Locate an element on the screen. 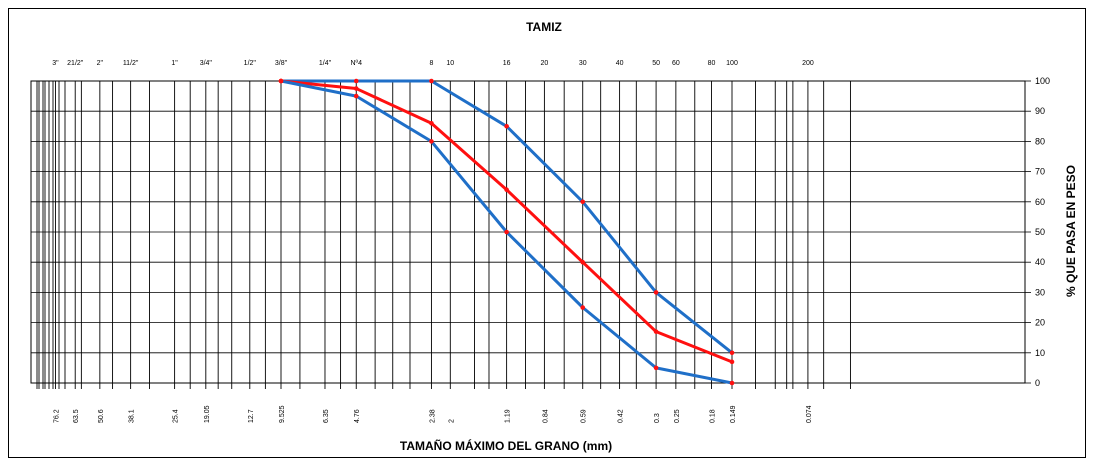 The width and height of the screenshot is (1095, 464). y-tick-label: 40 is located at coordinates (1040, 262).